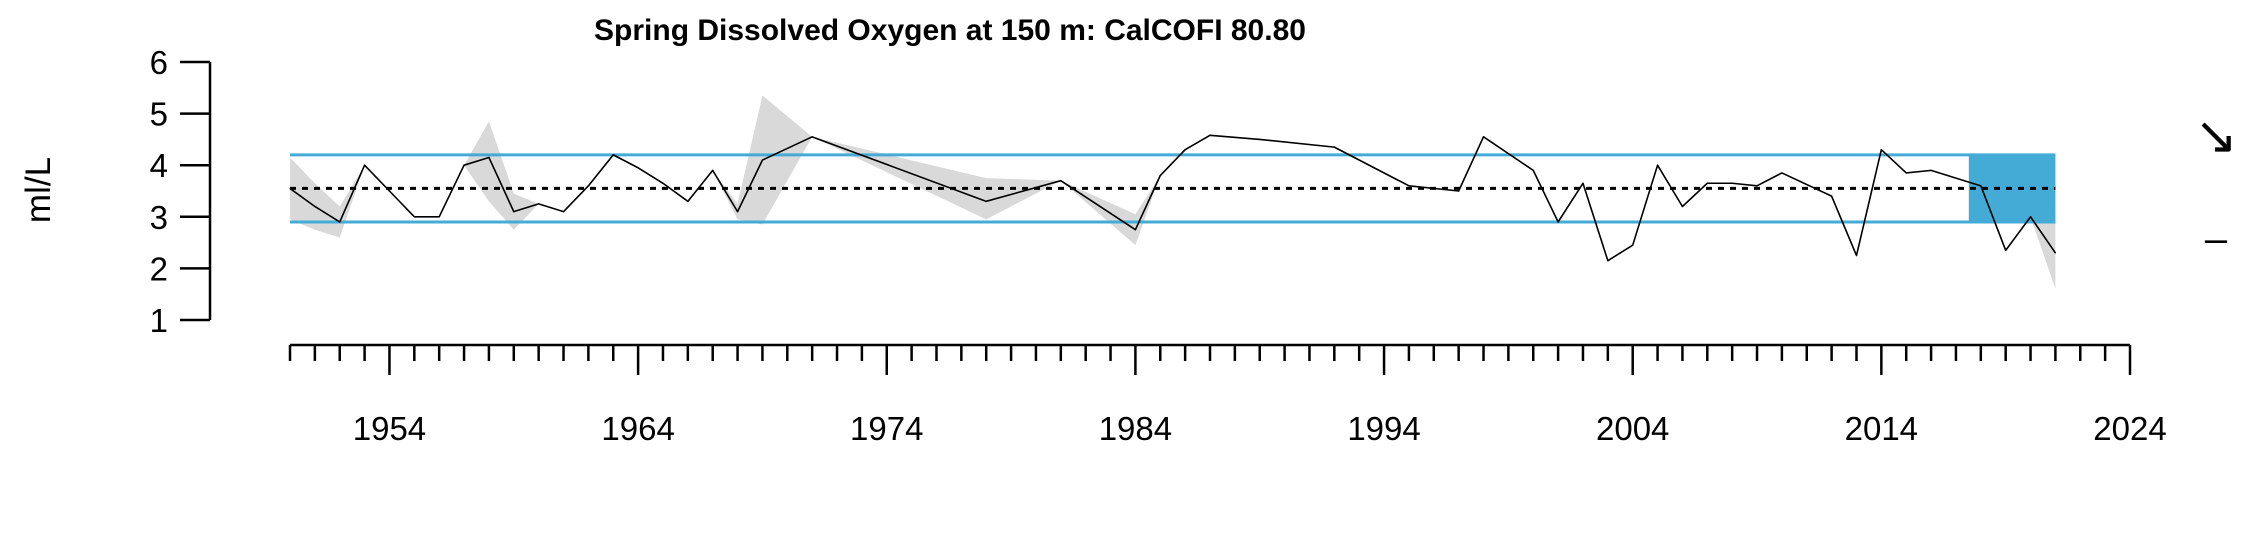 The image size is (2250, 540). I want to click on x-tick-label: 2004, so click(1632, 428).